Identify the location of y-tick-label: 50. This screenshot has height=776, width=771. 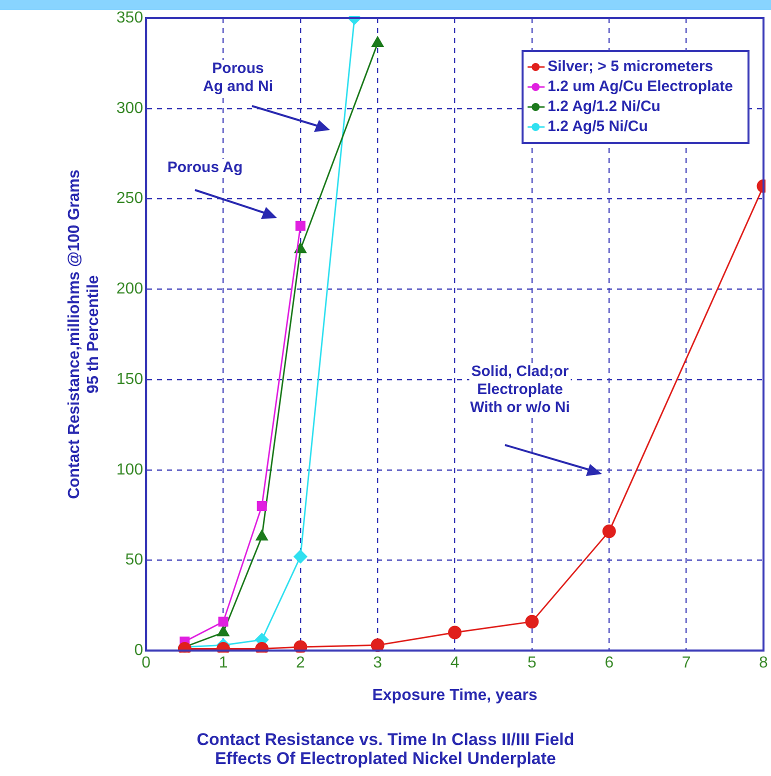
(134, 560).